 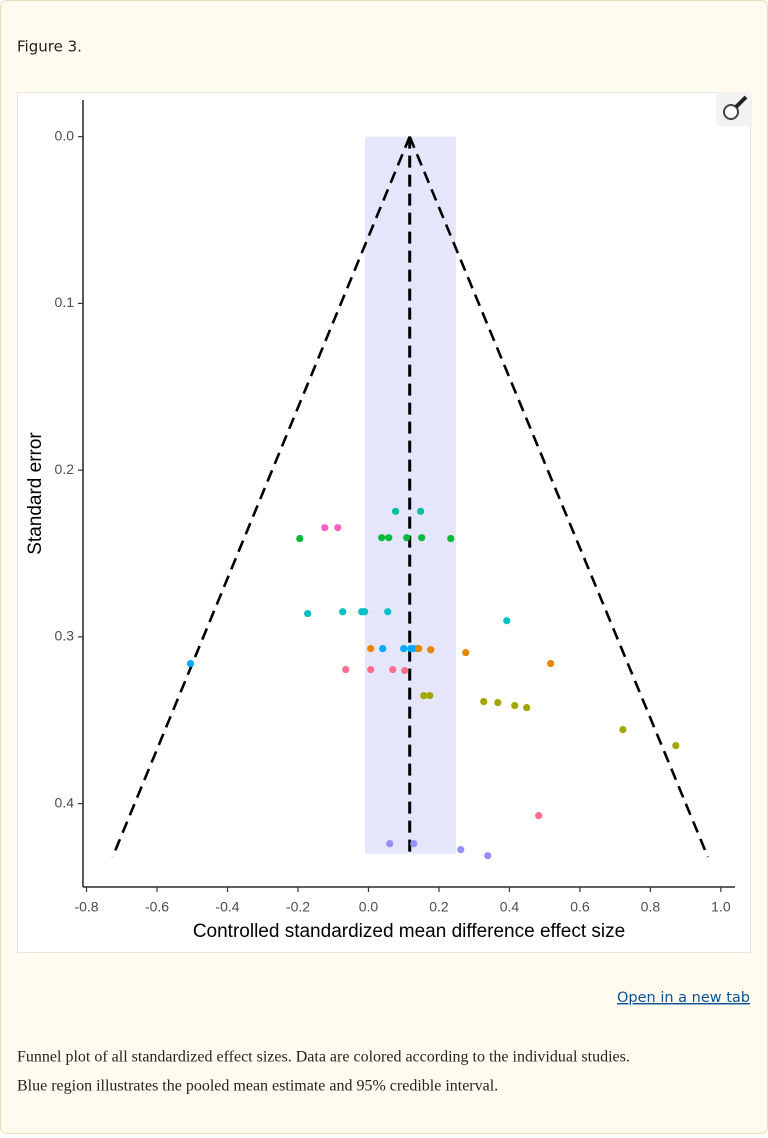 What do you see at coordinates (651, 907) in the screenshot?
I see `x-tick-label: 0.8` at bounding box center [651, 907].